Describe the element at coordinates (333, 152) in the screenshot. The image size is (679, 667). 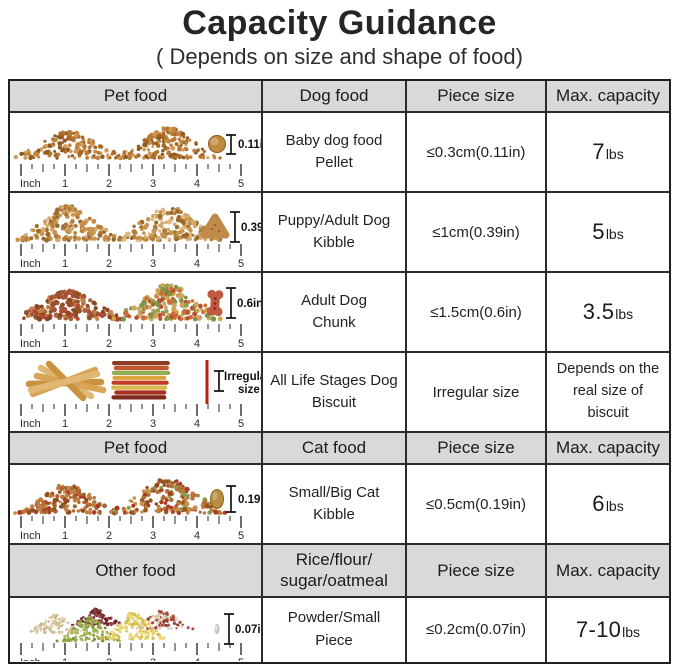
I see `food-type-cell: Baby dog food Pellet` at that location.